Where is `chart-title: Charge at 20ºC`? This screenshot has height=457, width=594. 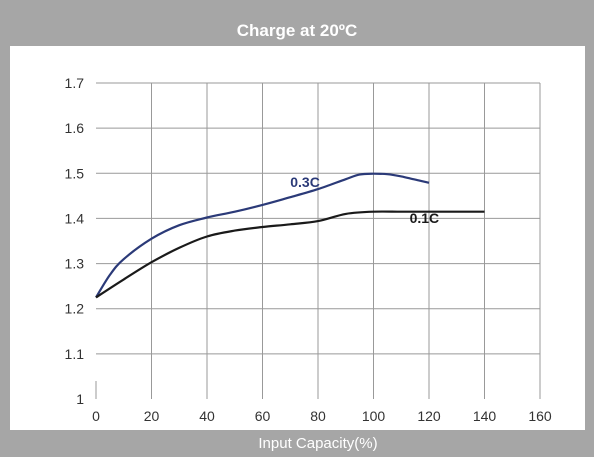 chart-title: Charge at 20ºC is located at coordinates (297, 30).